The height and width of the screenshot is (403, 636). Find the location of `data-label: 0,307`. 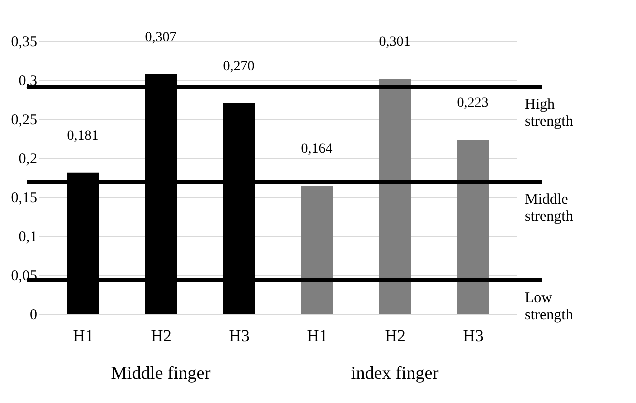

data-label: 0,307 is located at coordinates (161, 38).